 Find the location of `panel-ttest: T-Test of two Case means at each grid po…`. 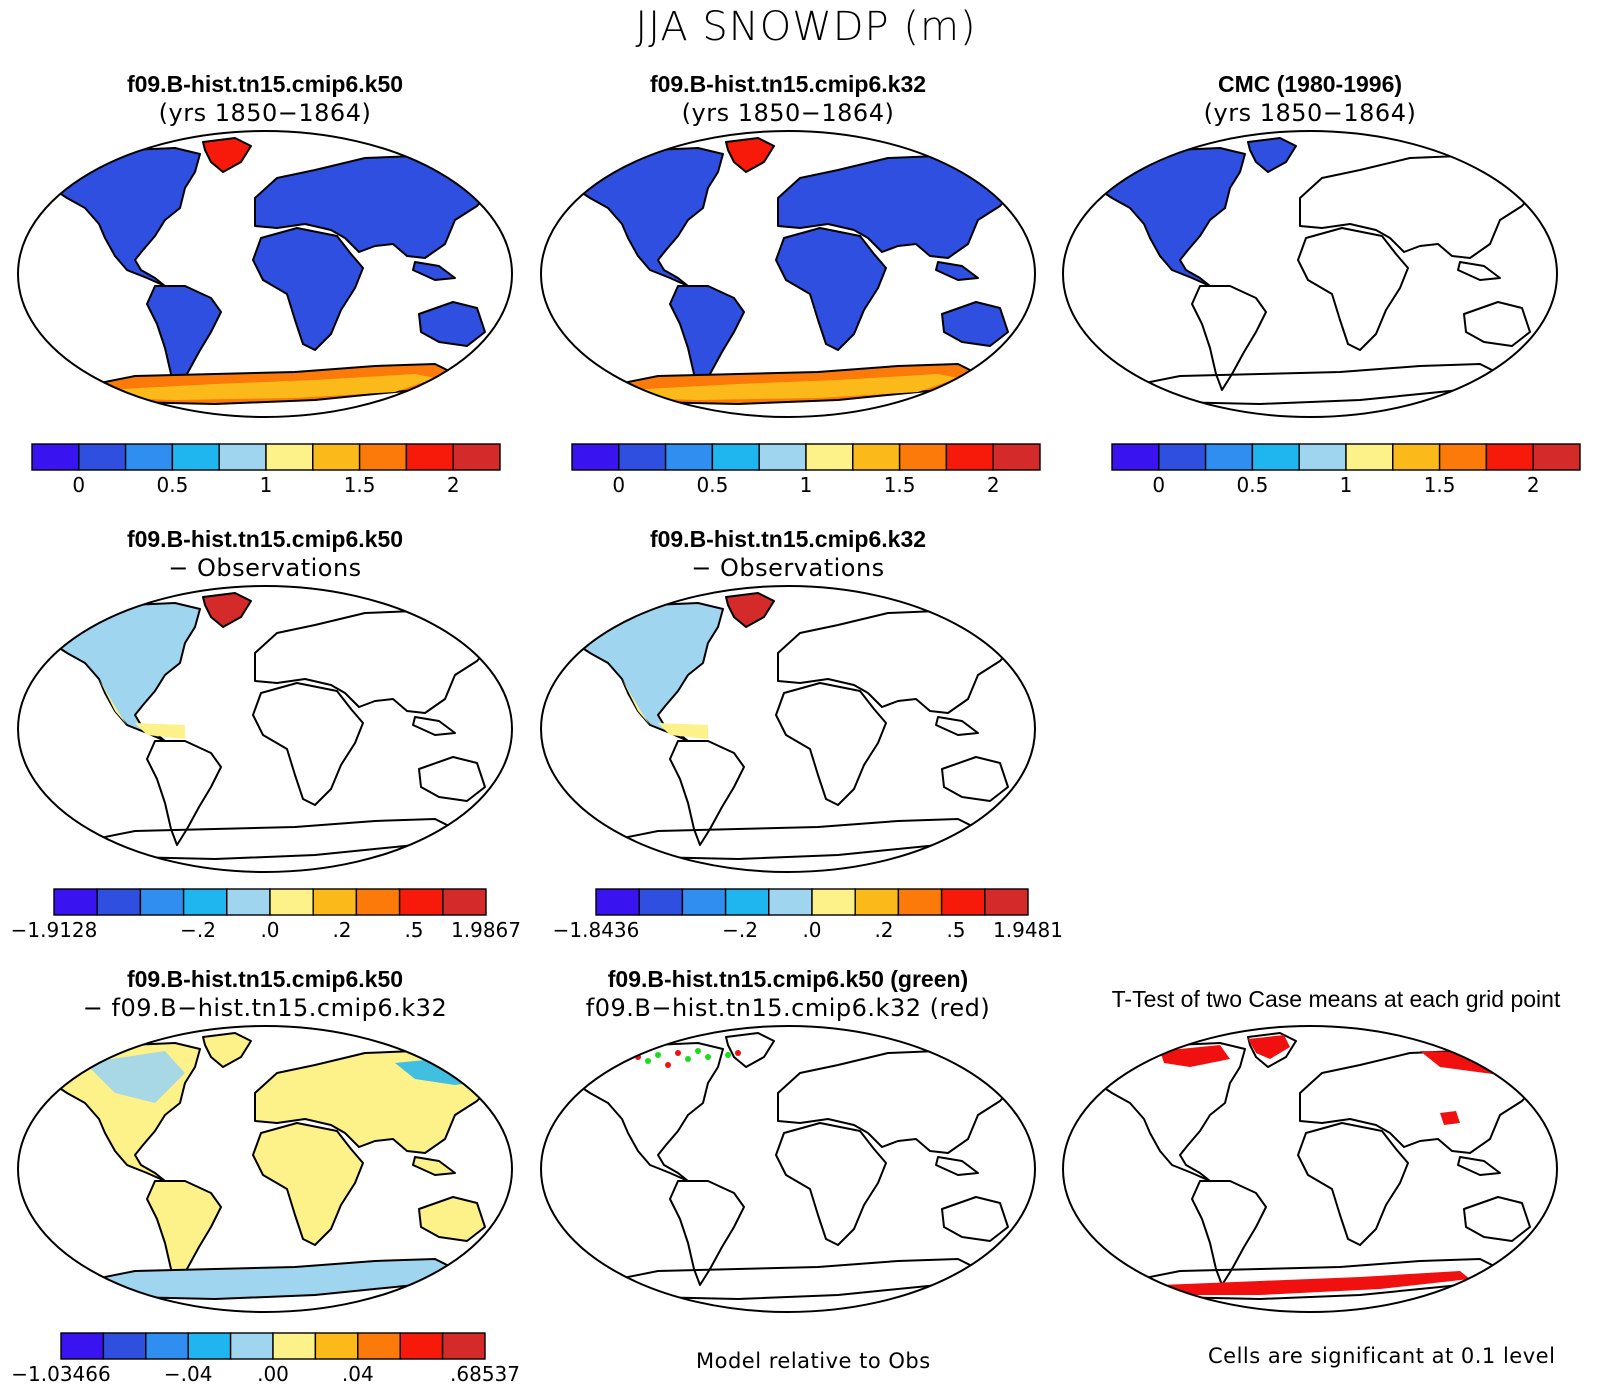

panel-ttest: T-Test of two Case means at each grid po… is located at coordinates (1336, 1140).